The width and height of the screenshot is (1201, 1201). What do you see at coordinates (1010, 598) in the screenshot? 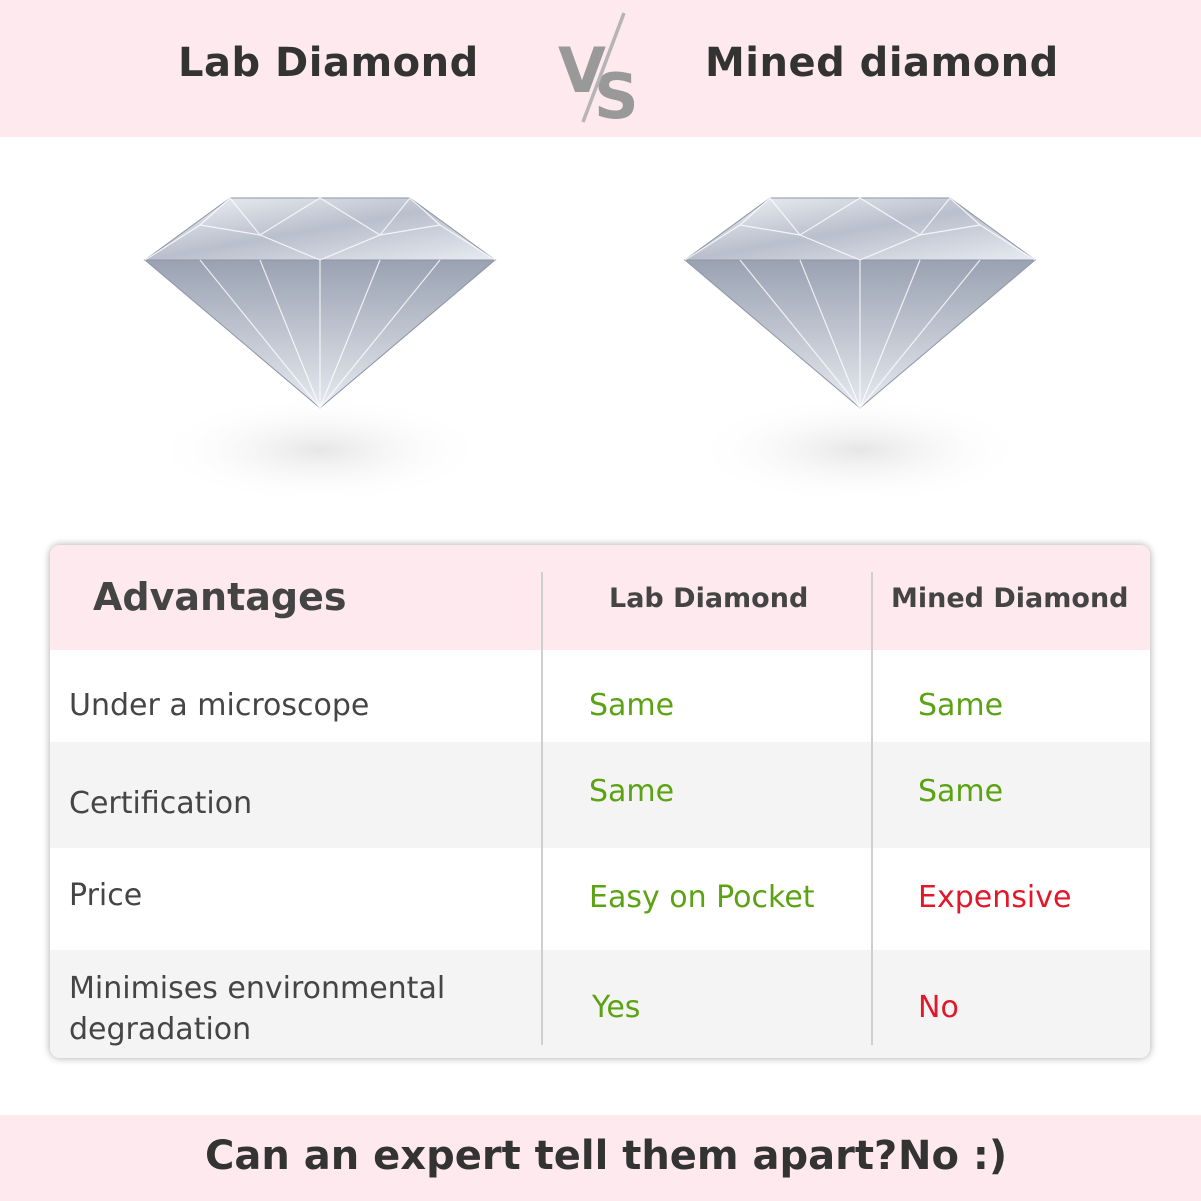
I see `header-mined-diamond: Mined Diamond` at bounding box center [1010, 598].